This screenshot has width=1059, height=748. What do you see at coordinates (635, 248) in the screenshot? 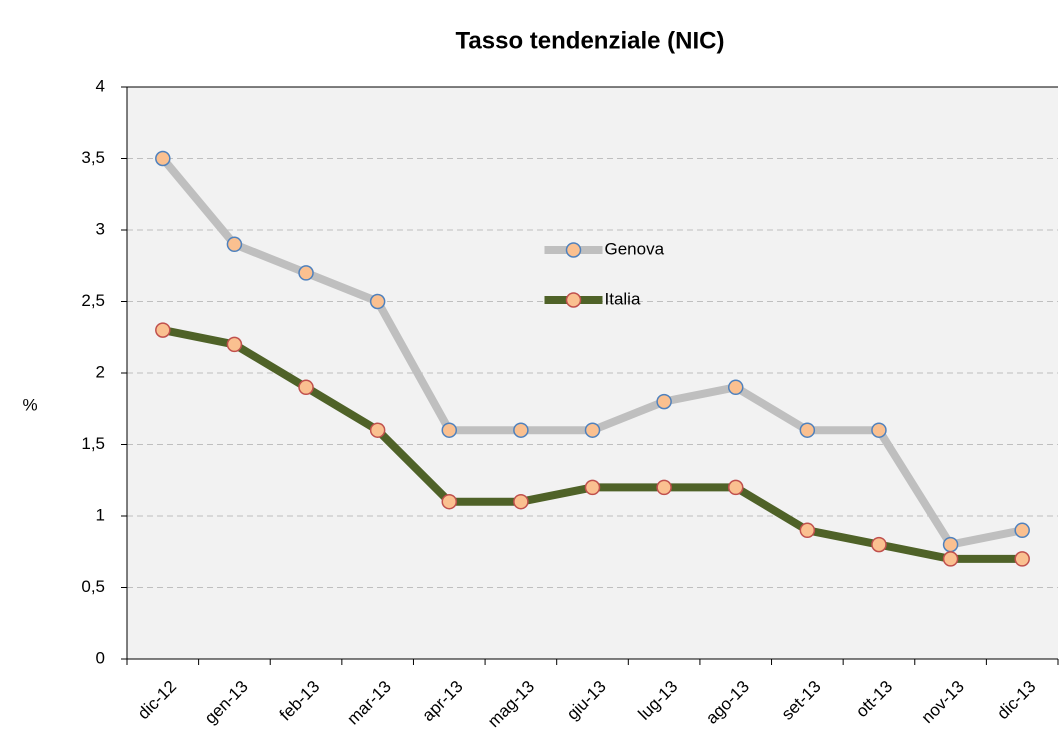
I see `legend-label: Genova` at bounding box center [635, 248].